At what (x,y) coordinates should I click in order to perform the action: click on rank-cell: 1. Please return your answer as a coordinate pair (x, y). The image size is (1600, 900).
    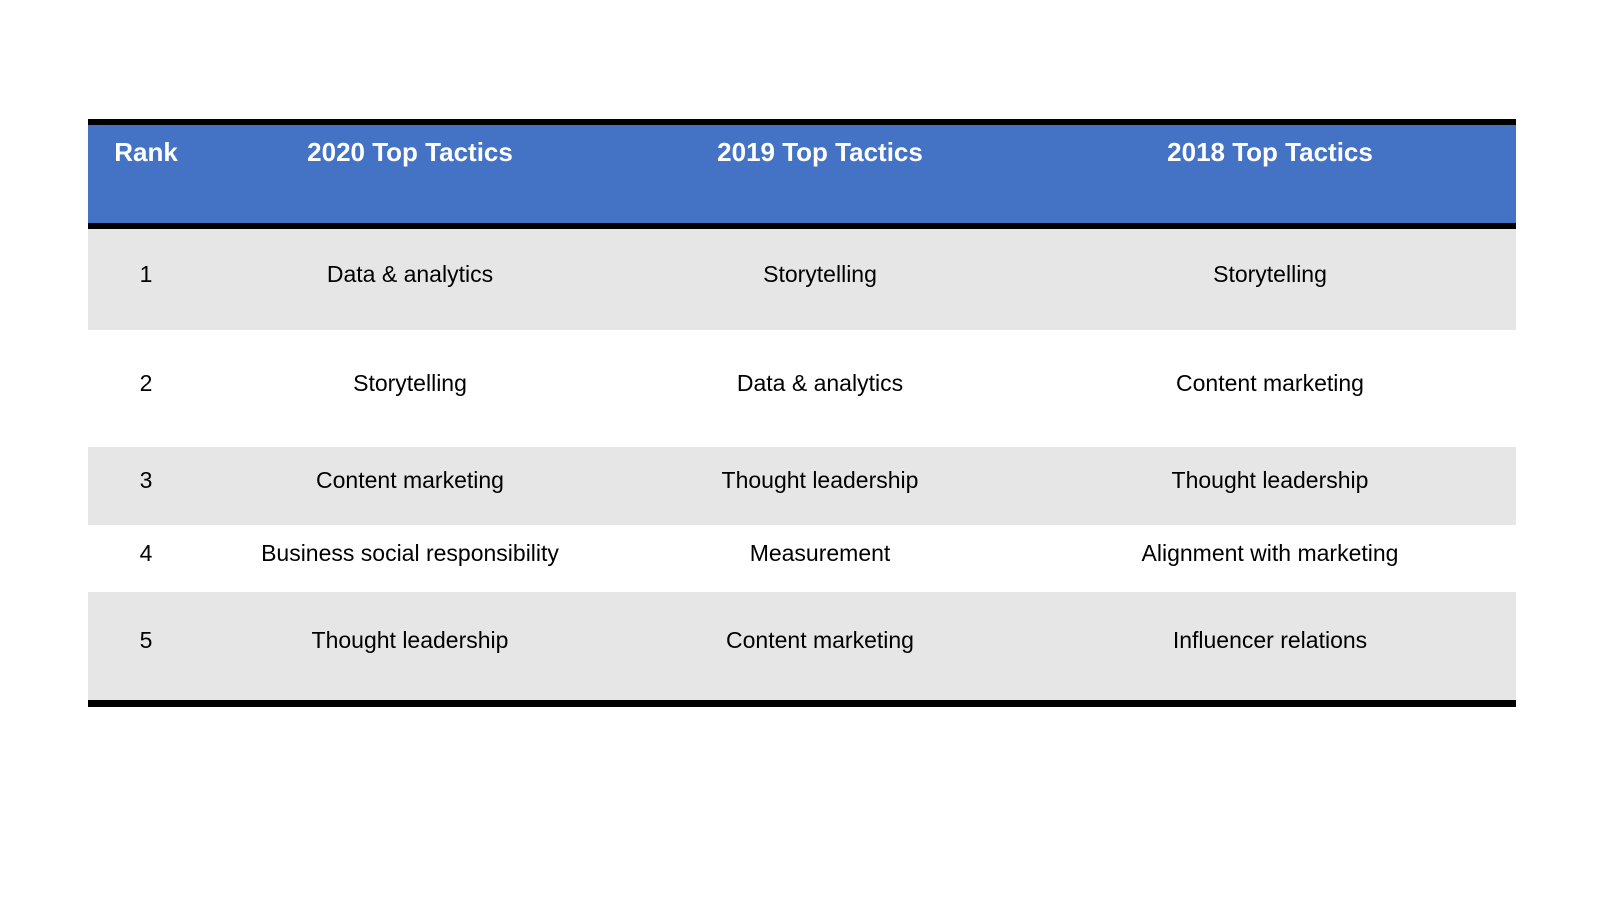
    Looking at the image, I should click on (146, 273).